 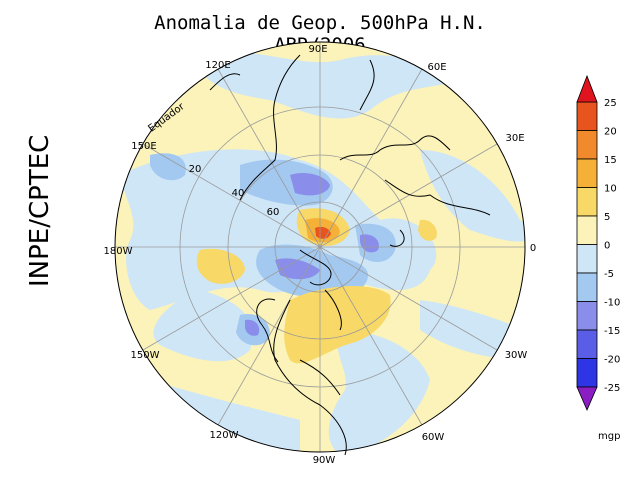 I want to click on colorbar-tick-label: 20, so click(x=610, y=132).